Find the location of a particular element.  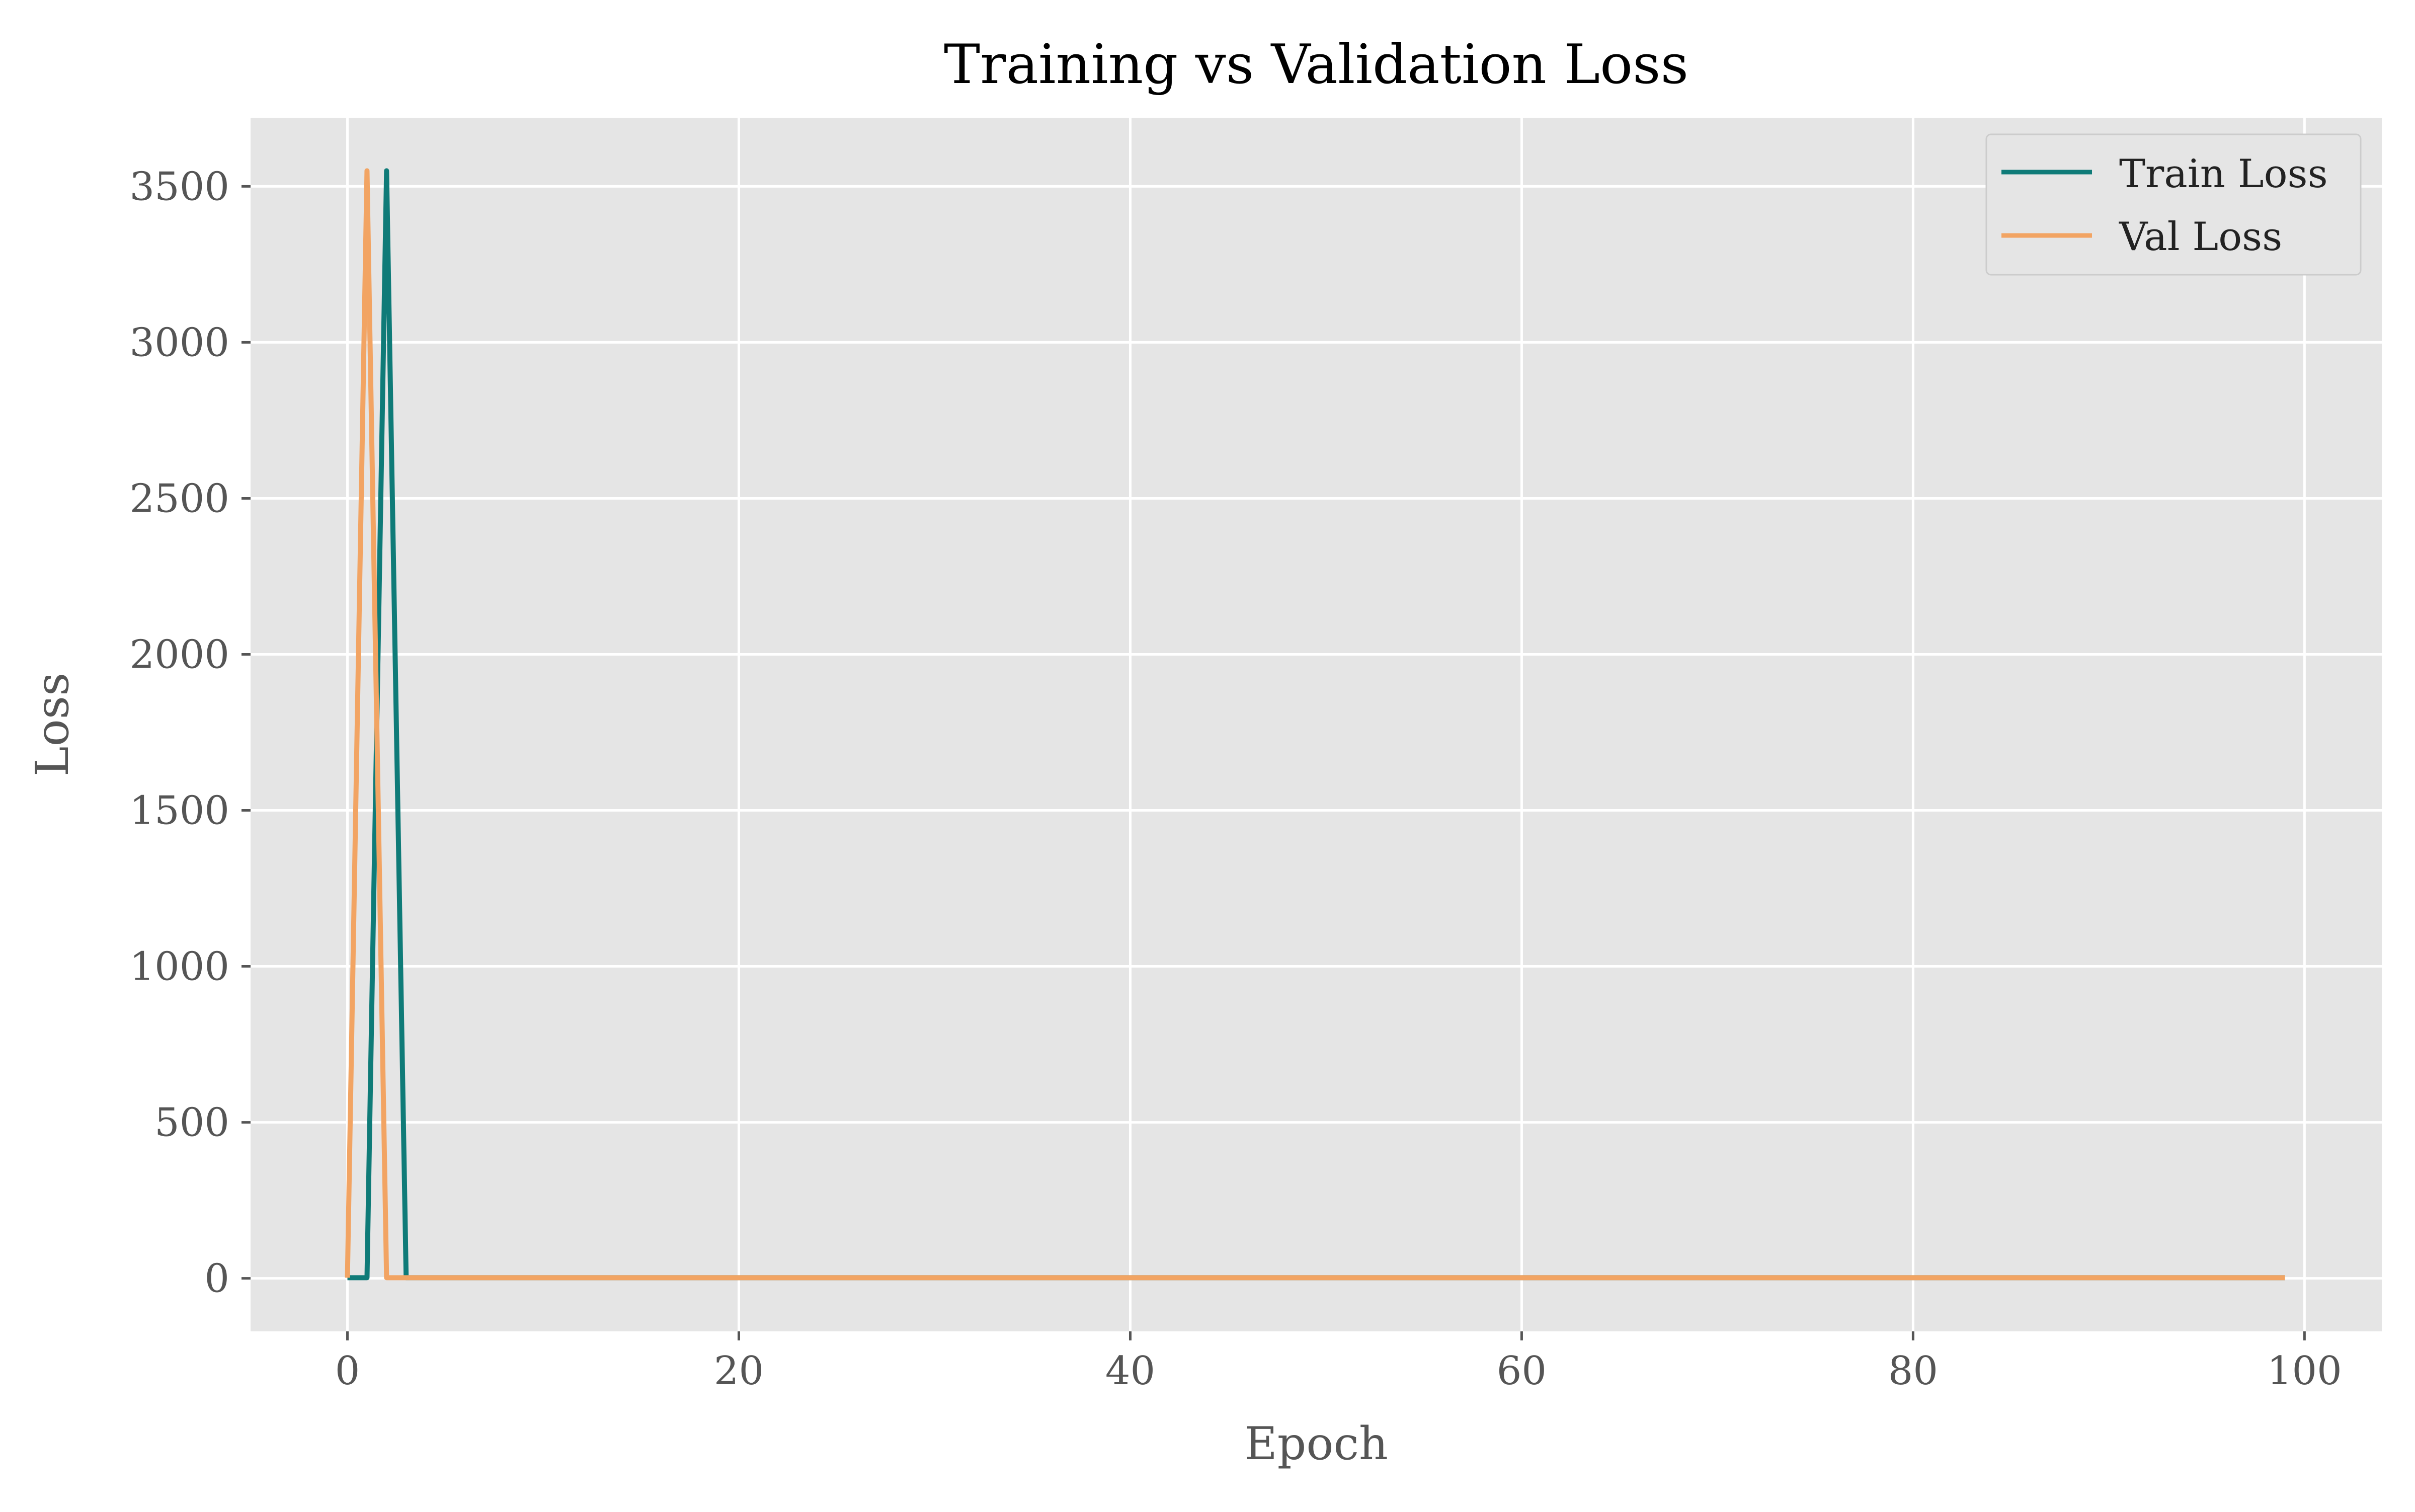

y-tick-label: 1500 is located at coordinates (179, 811).